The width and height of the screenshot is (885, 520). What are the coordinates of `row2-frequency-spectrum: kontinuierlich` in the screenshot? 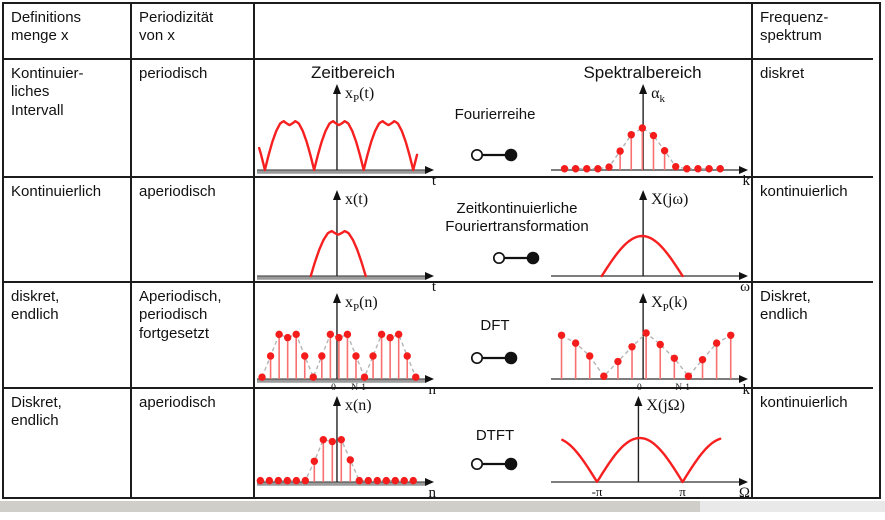 It's located at (813, 230).